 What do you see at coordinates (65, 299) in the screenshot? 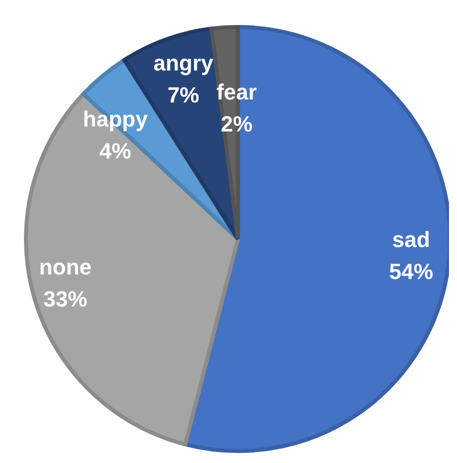
I see `data-label: 33%` at bounding box center [65, 299].